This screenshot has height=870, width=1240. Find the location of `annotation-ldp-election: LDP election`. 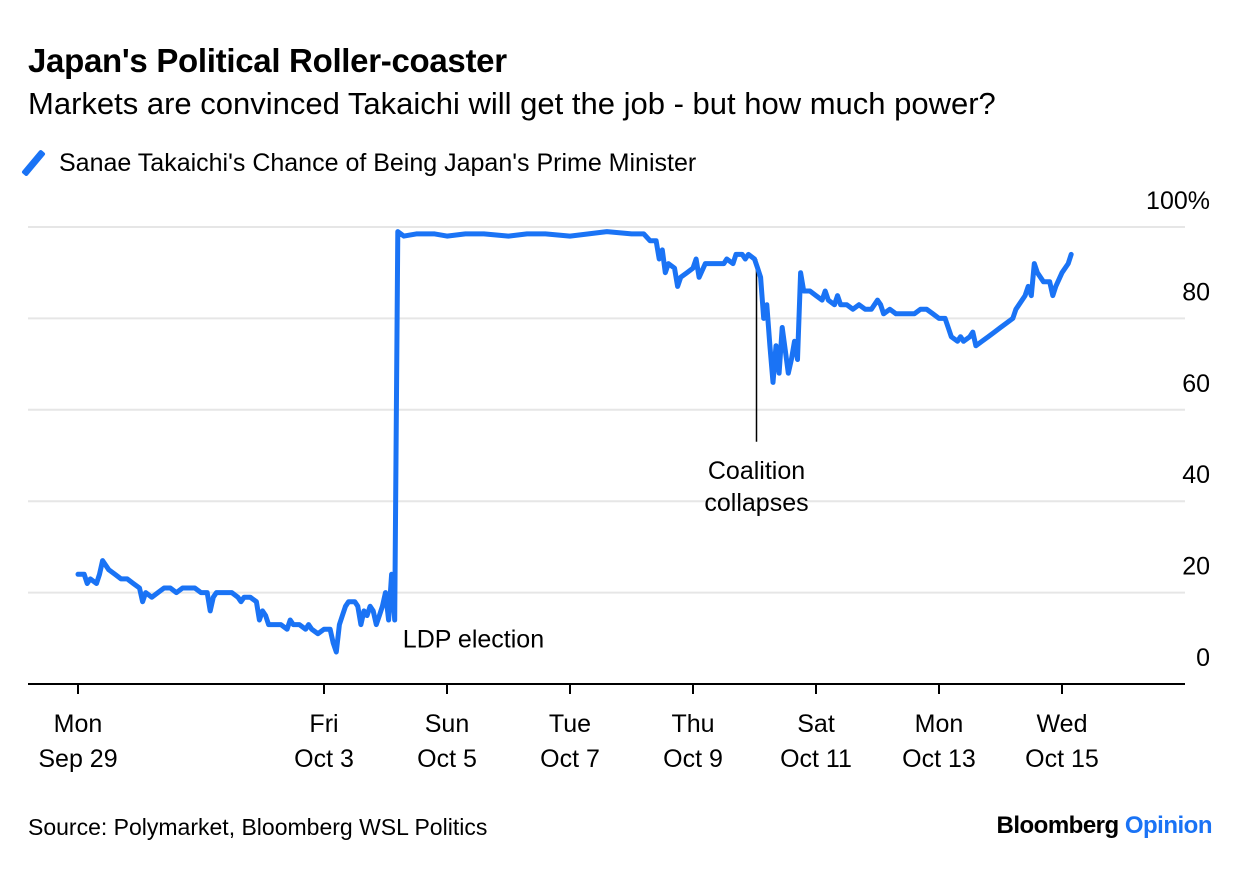

annotation-ldp-election: LDP election is located at coordinates (473, 639).